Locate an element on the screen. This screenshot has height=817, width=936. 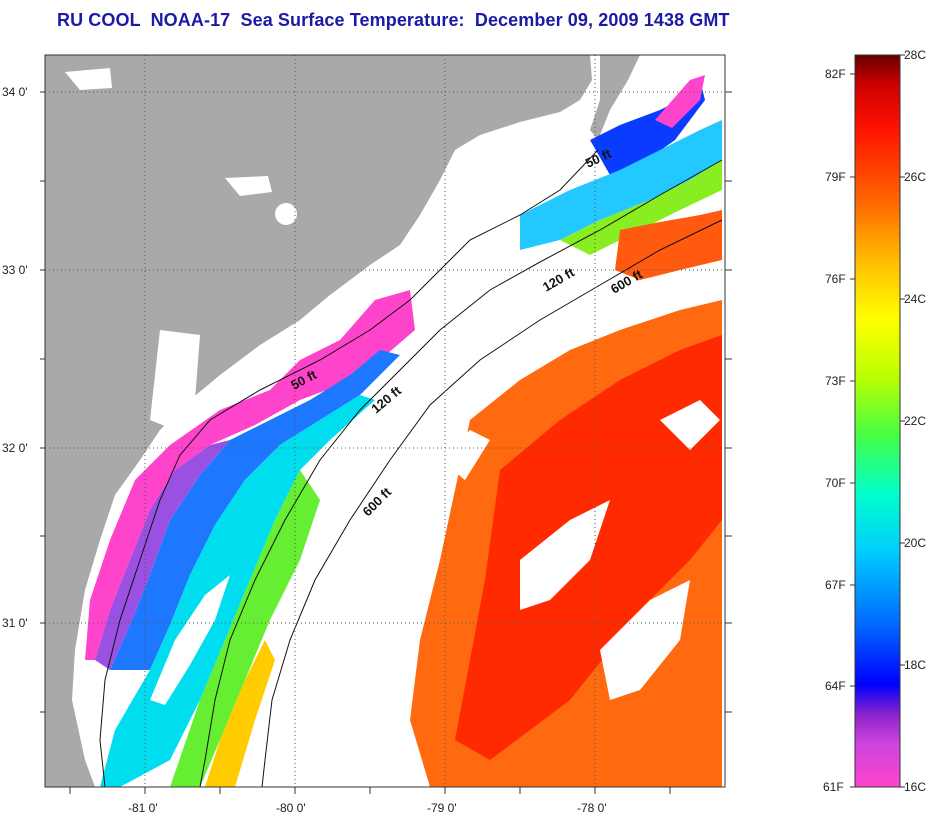
colorbar-fahrenheit-label: 79F is located at coordinates (835, 177).